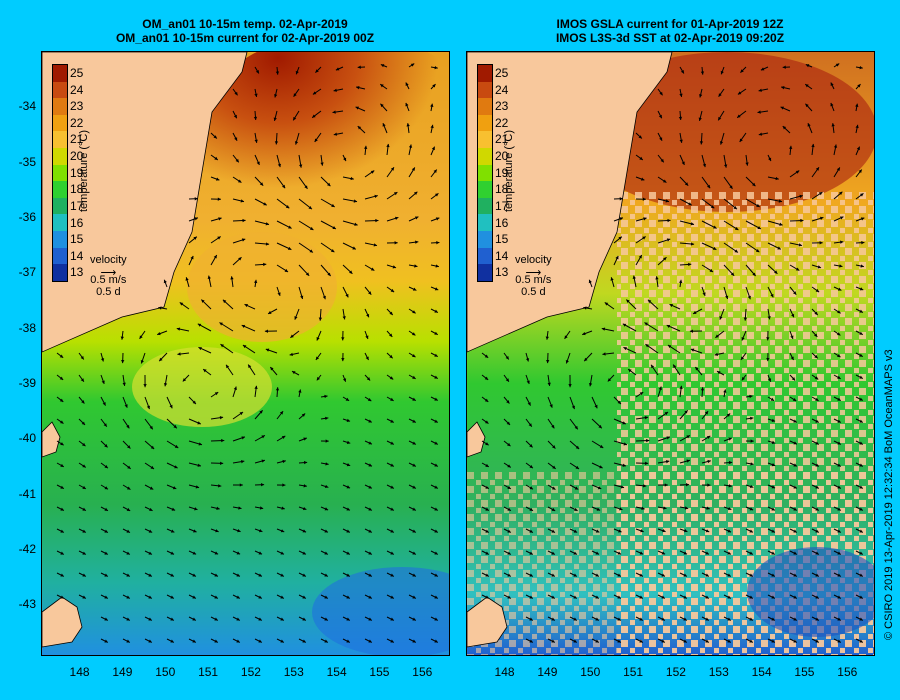 This screenshot has height=700, width=900. Describe the element at coordinates (202, 387) in the screenshot. I see `cool-eddy` at that location.